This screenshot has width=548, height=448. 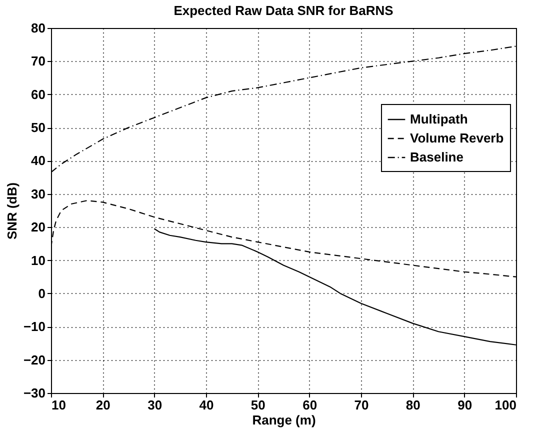 I want to click on y-tick-label: 80, so click(x=38, y=28).